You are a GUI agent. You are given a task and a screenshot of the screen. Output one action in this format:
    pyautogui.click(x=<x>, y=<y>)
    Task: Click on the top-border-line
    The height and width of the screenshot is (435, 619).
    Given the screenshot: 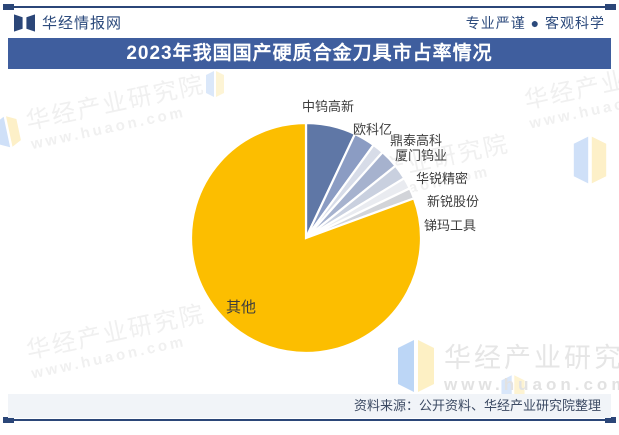 What is the action you would take?
    pyautogui.click(x=309, y=7)
    